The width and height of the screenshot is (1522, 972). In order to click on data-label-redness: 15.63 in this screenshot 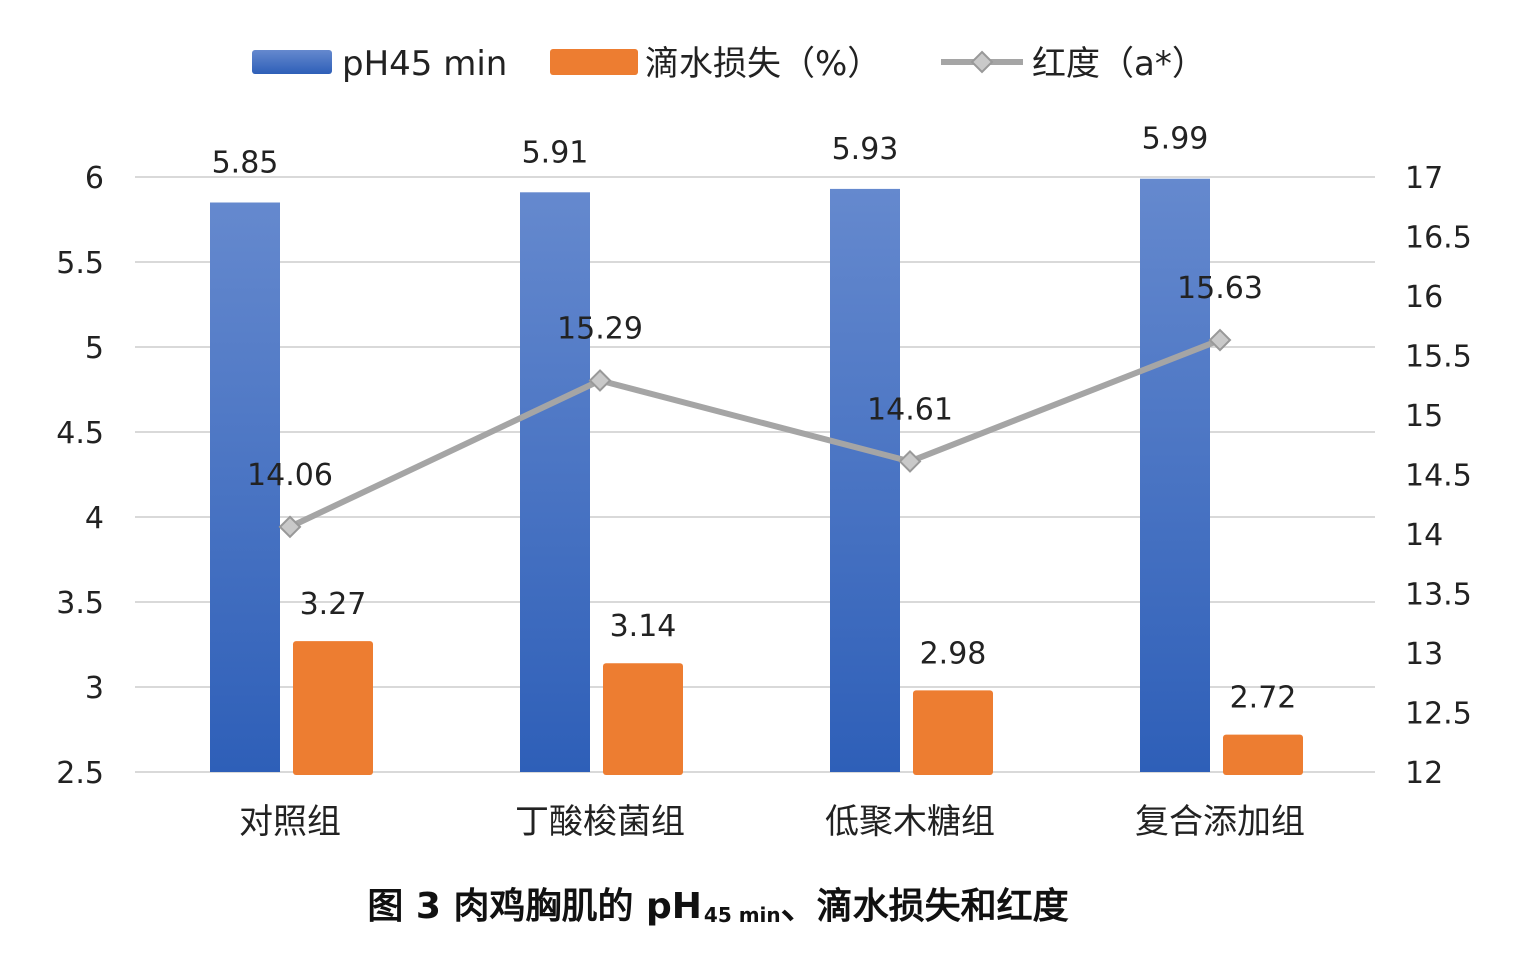, I will do `click(1220, 288)`.